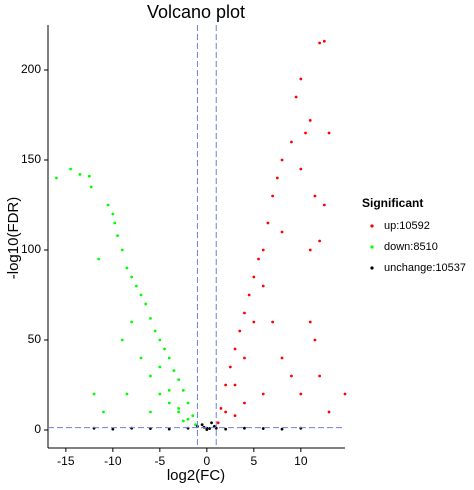  I want to click on legend-label: unchange:10537, so click(425, 268).